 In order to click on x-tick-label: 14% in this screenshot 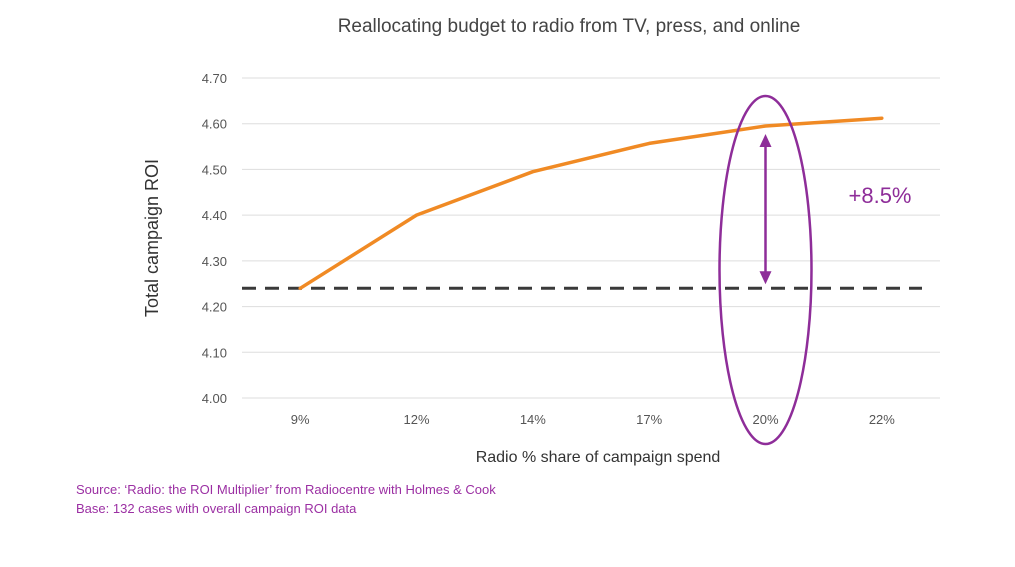, I will do `click(533, 419)`.